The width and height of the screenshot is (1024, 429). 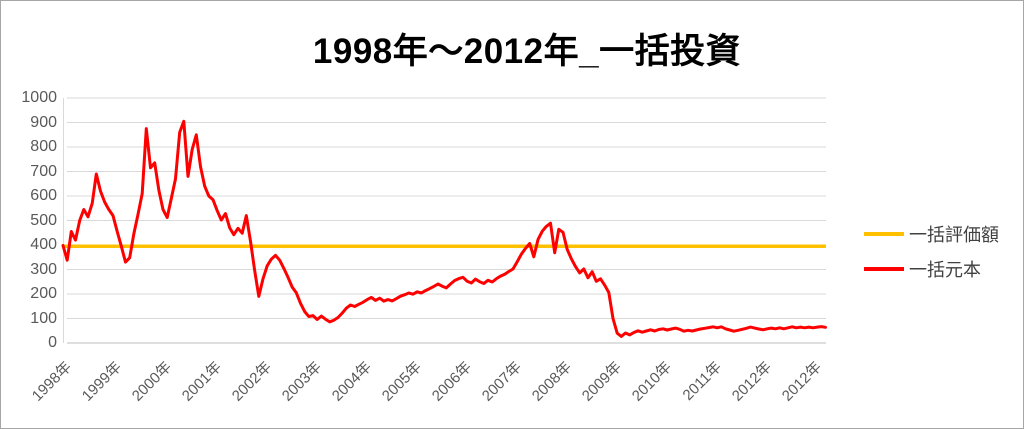 What do you see at coordinates (43, 244) in the screenshot?
I see `y-axis-label-400: 400` at bounding box center [43, 244].